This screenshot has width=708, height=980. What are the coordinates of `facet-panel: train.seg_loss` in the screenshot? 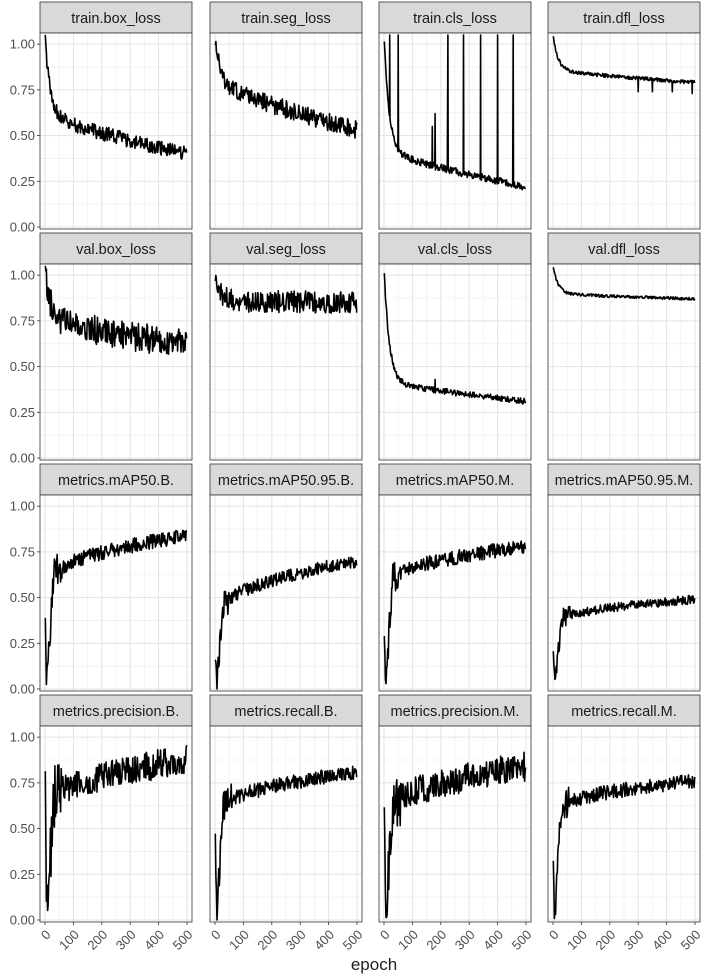 It's located at (286, 115).